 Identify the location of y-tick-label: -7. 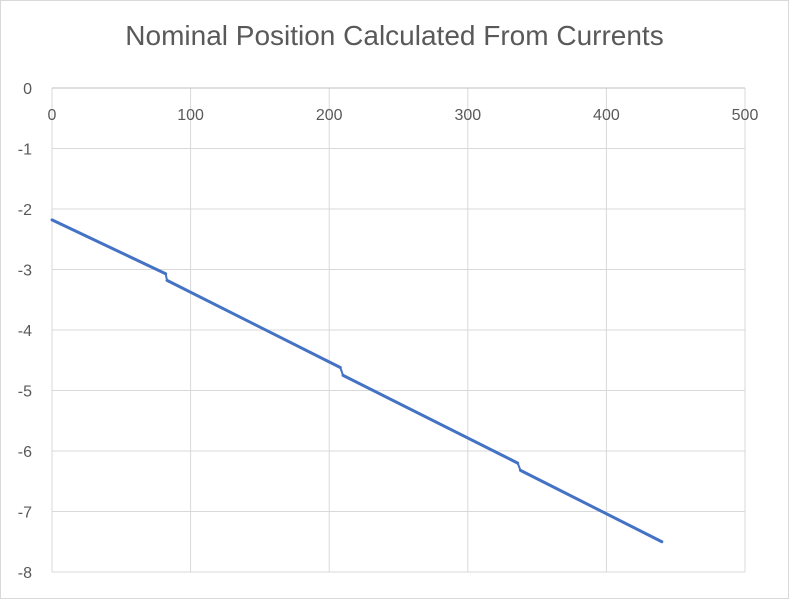
(25, 513).